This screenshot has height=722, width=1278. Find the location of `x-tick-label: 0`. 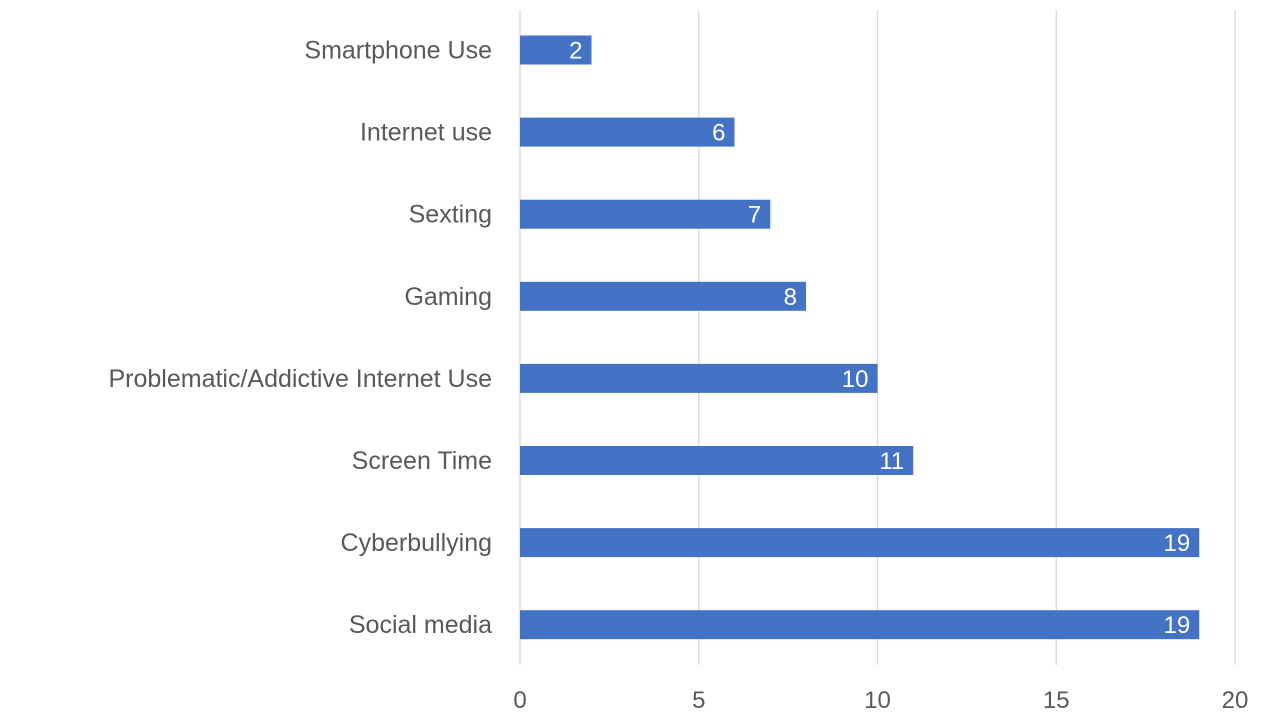

x-tick-label: 0 is located at coordinates (519, 700).